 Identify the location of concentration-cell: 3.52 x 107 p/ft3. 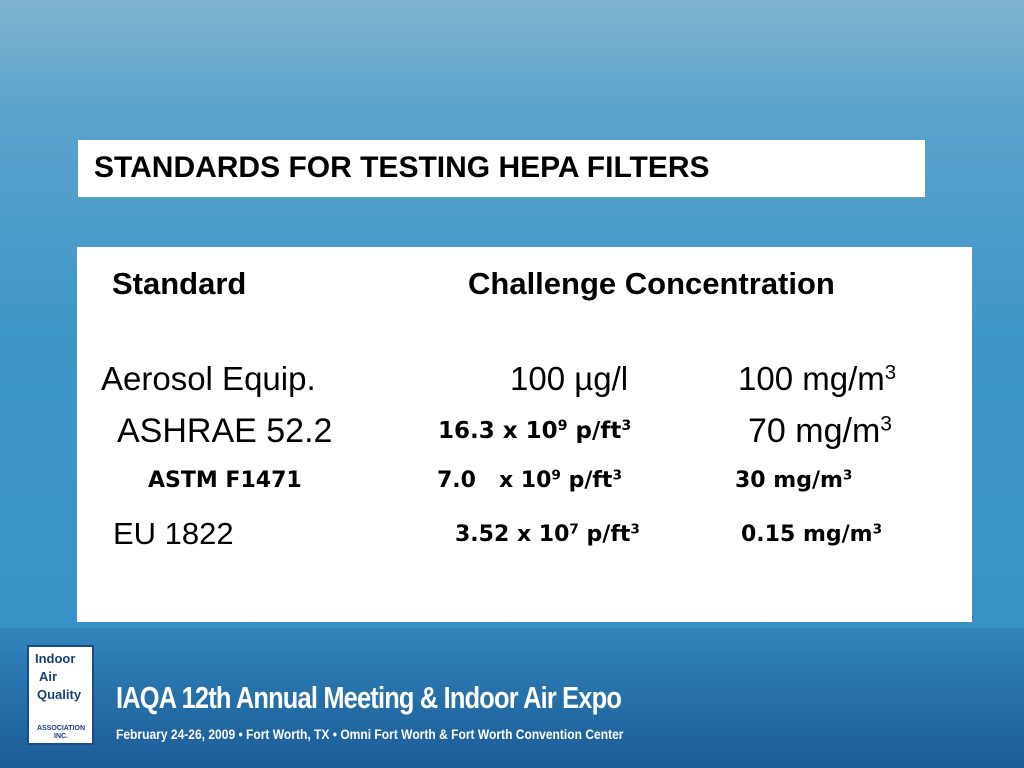
(547, 534).